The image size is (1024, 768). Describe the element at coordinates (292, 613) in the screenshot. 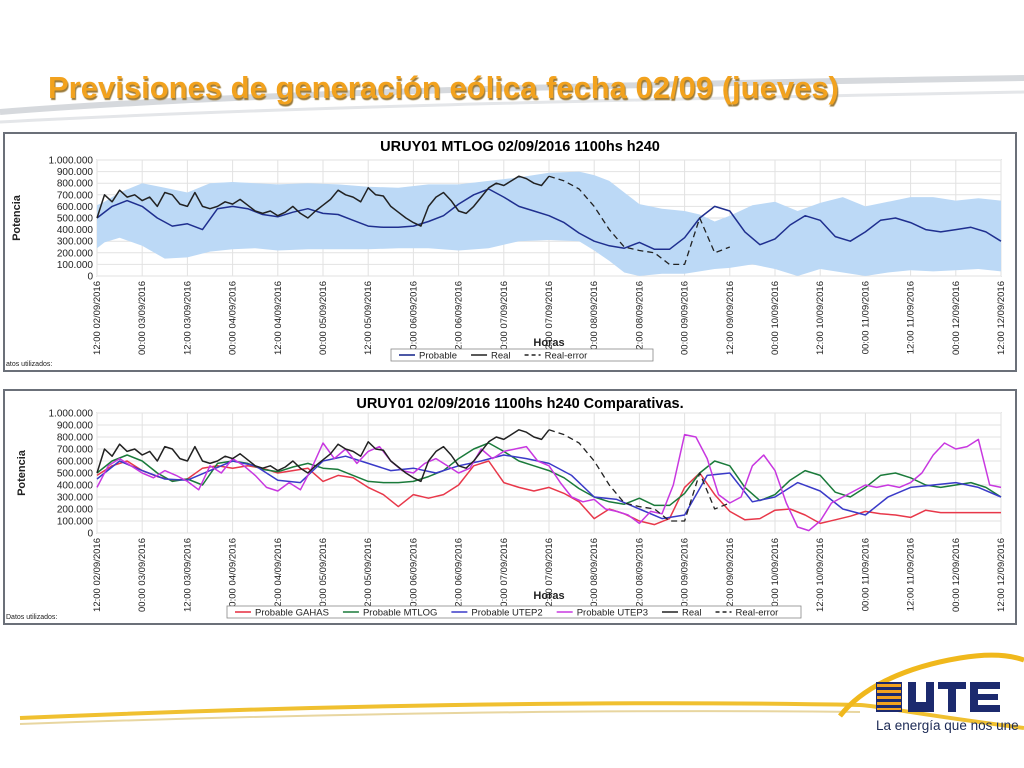

I see `legend-label-probable-gahas: Probable GAHAS` at that location.